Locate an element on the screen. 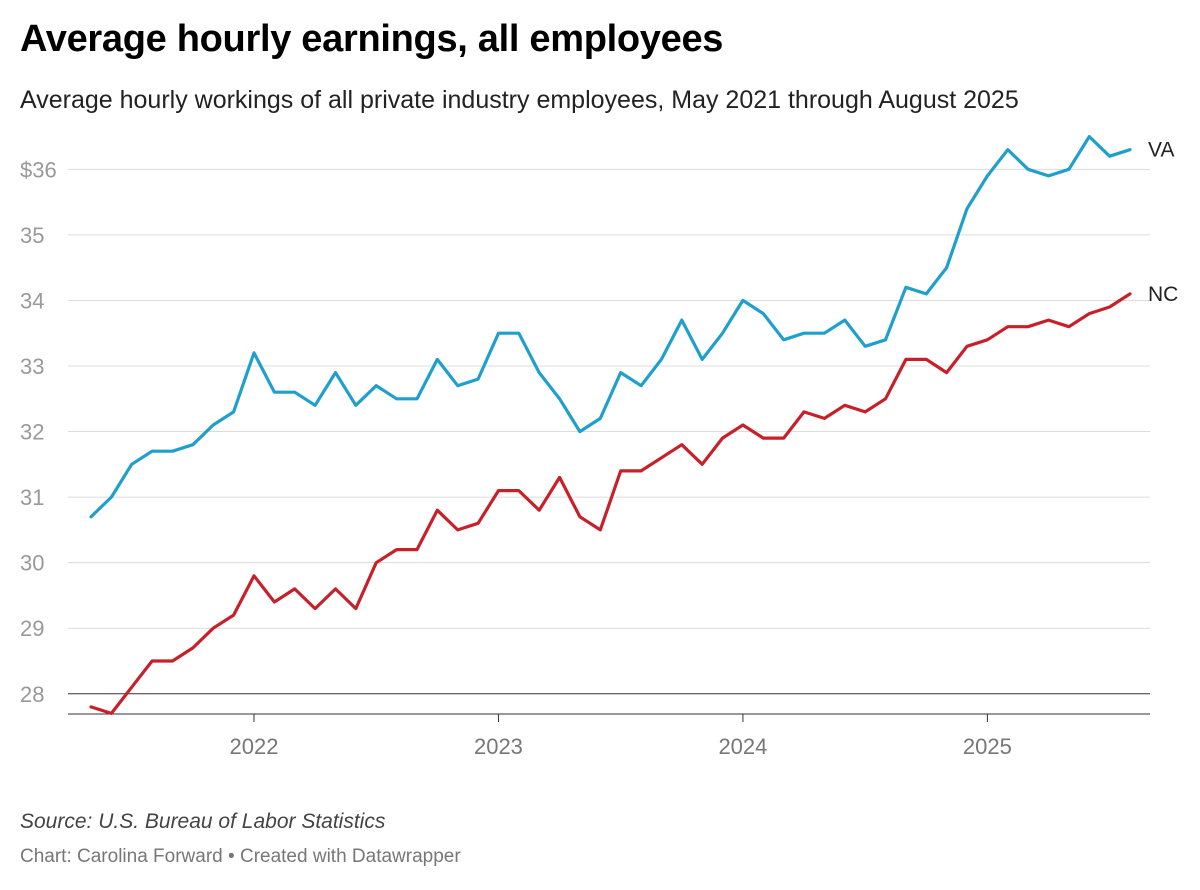  y-tick-label: 29 is located at coordinates (32, 628).